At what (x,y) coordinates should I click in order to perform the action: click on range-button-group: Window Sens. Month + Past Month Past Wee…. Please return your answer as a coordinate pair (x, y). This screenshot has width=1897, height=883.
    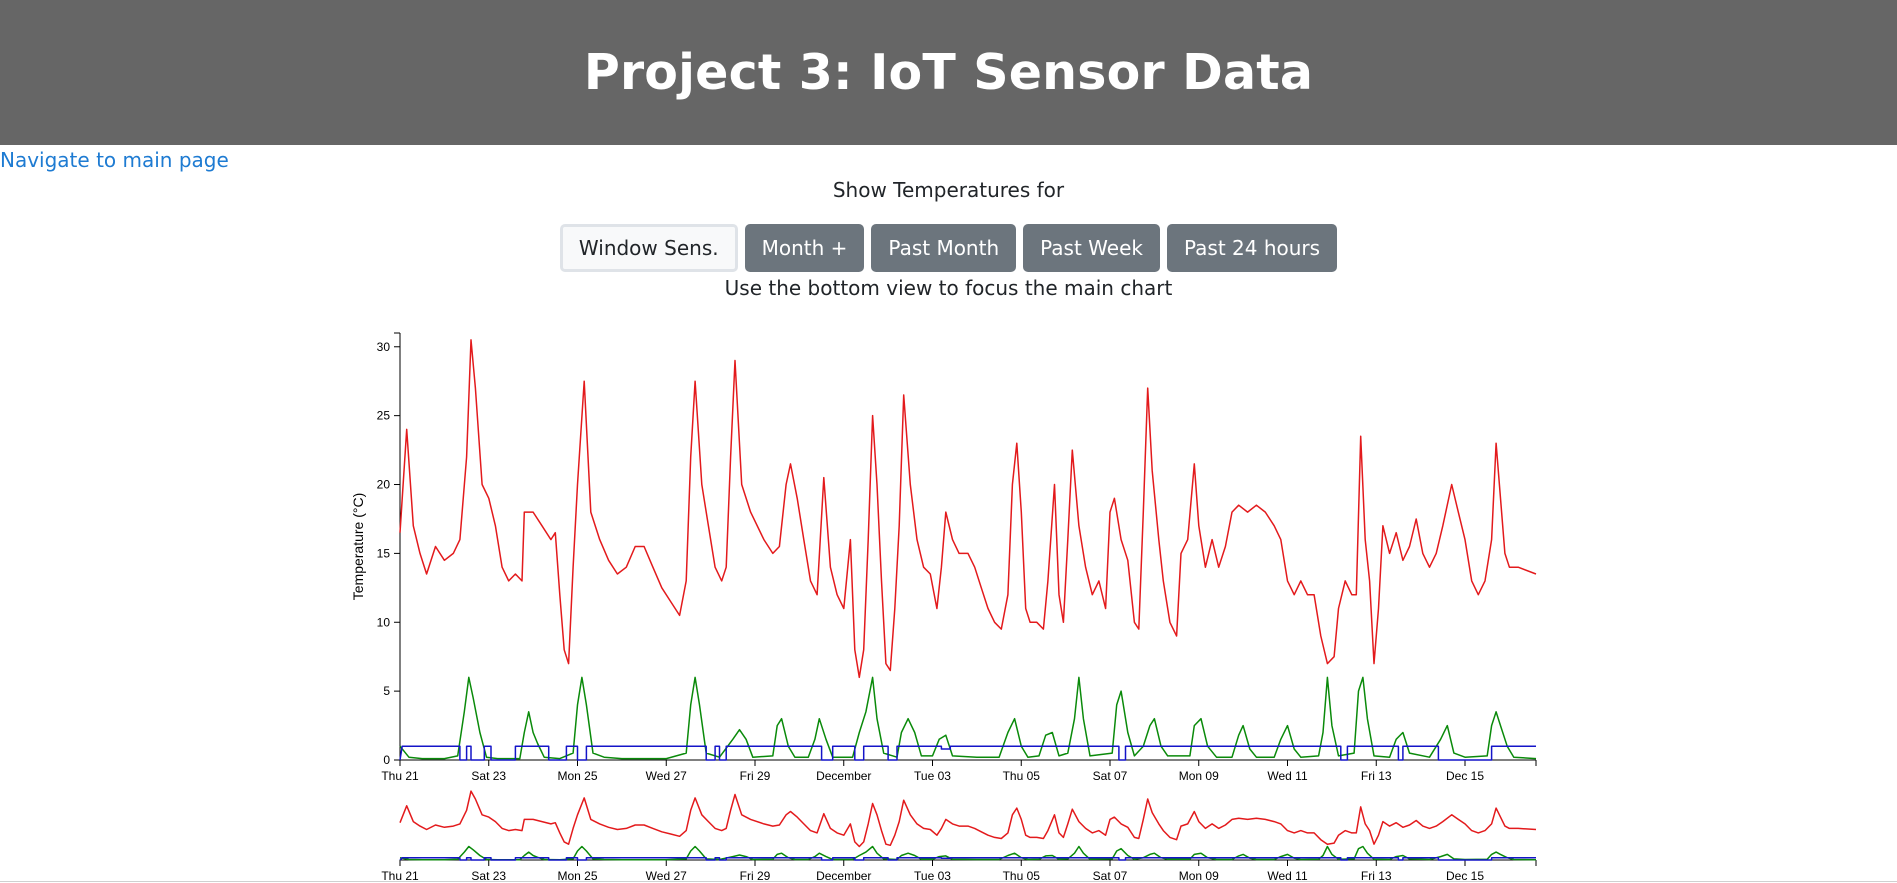
    Looking at the image, I should click on (948, 248).